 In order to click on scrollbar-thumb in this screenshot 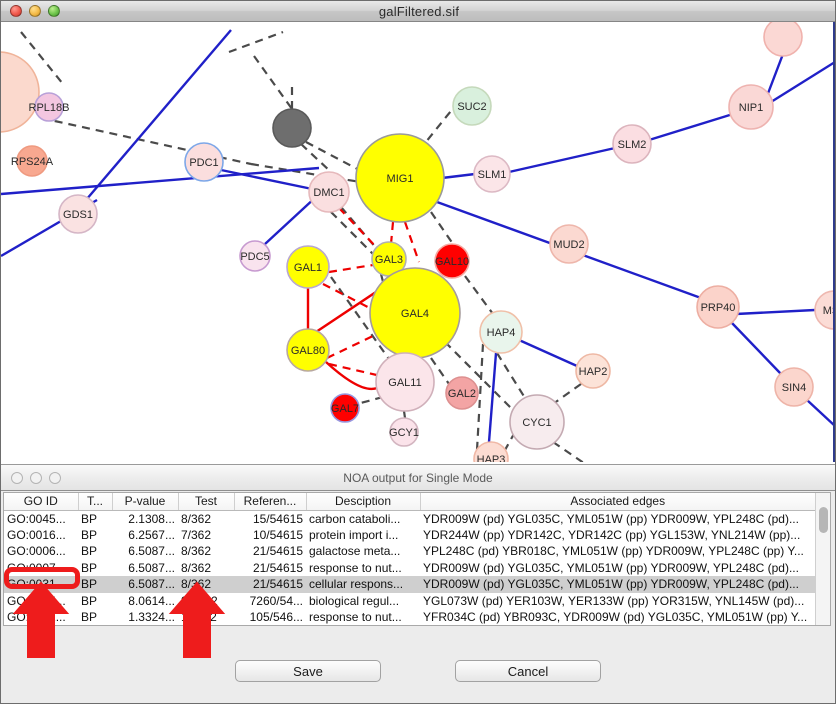, I will do `click(823, 520)`.